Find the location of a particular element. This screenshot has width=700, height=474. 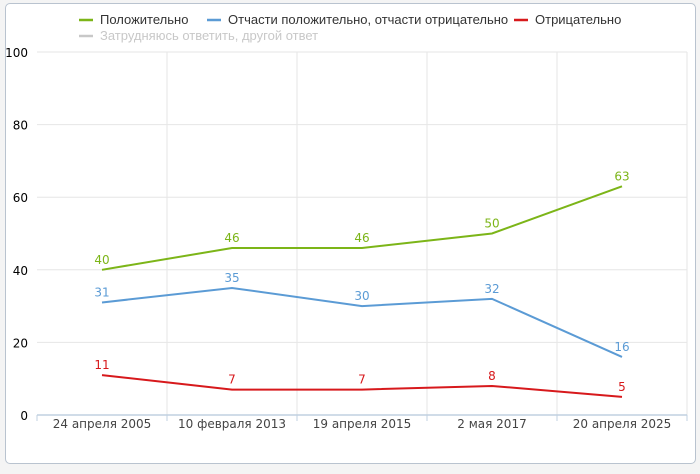

x-tick-label: 24 апреля 2005 is located at coordinates (102, 424).